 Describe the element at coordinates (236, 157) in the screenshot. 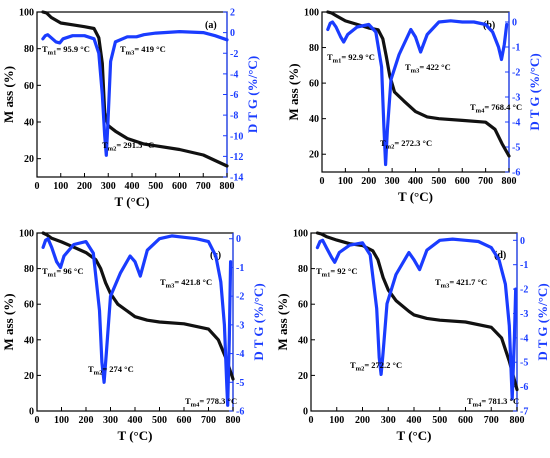

I see `y2-tick-label: -12` at that location.